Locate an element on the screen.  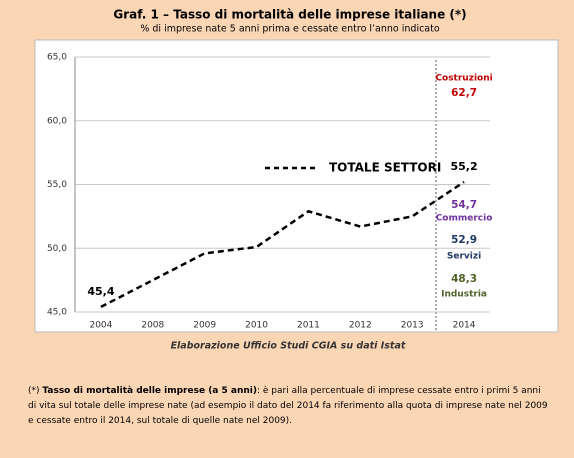
x-tick-label: 2012 is located at coordinates (360, 326).